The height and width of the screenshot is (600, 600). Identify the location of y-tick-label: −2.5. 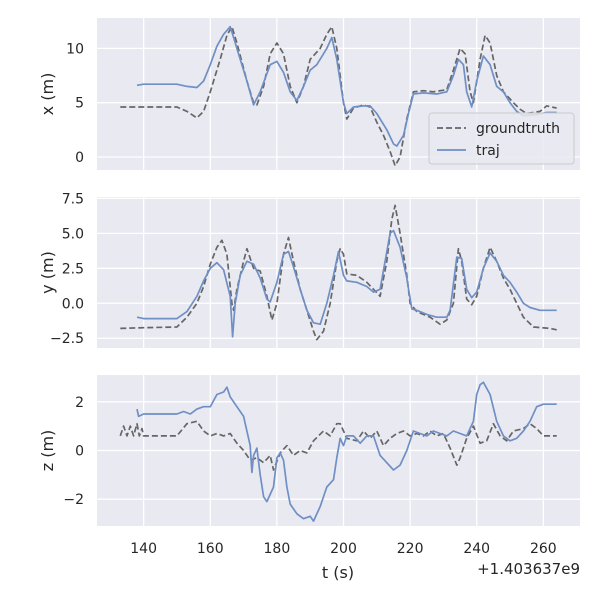
(67, 339).